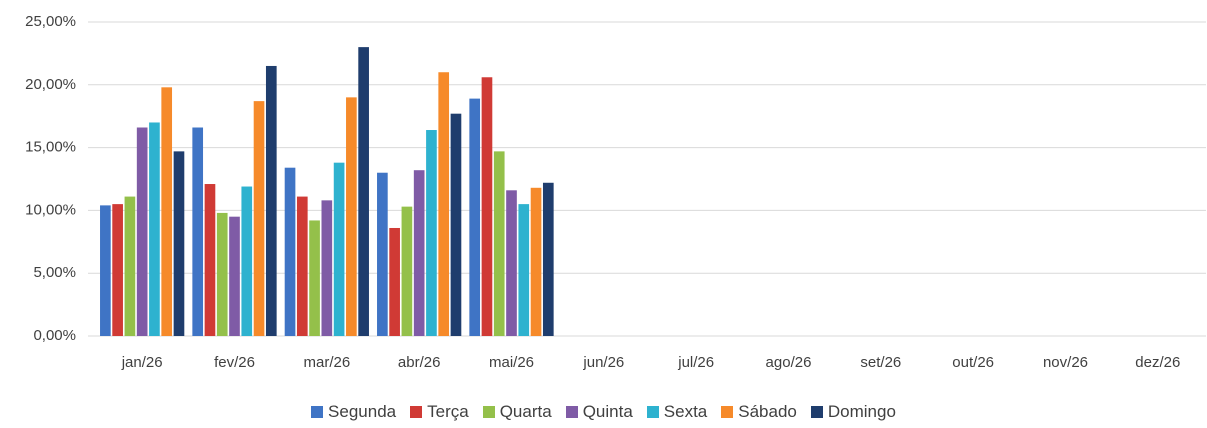 The height and width of the screenshot is (428, 1207). I want to click on x-tick-label: mai/26, so click(511, 362).